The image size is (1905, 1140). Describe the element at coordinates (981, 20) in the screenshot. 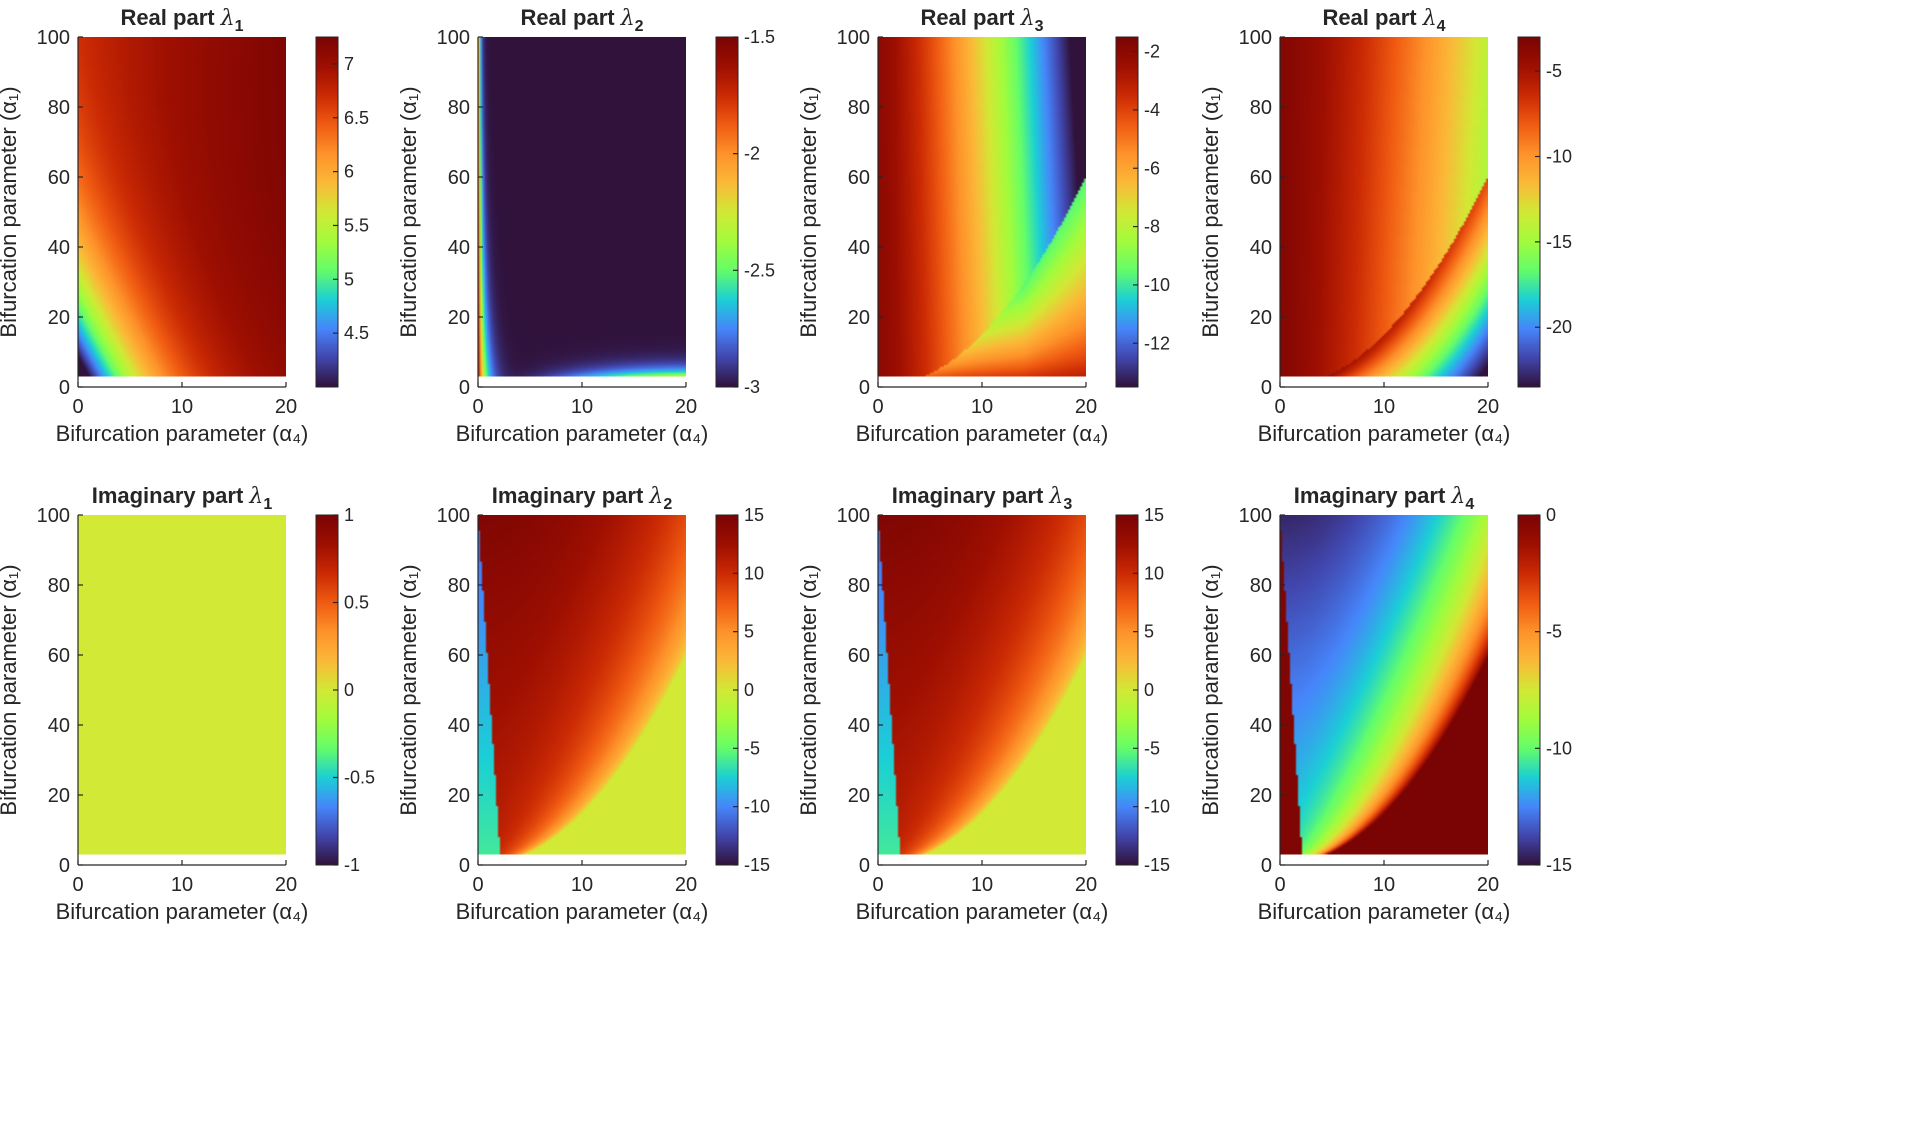

I see `panel-title: Real part λ3` at that location.